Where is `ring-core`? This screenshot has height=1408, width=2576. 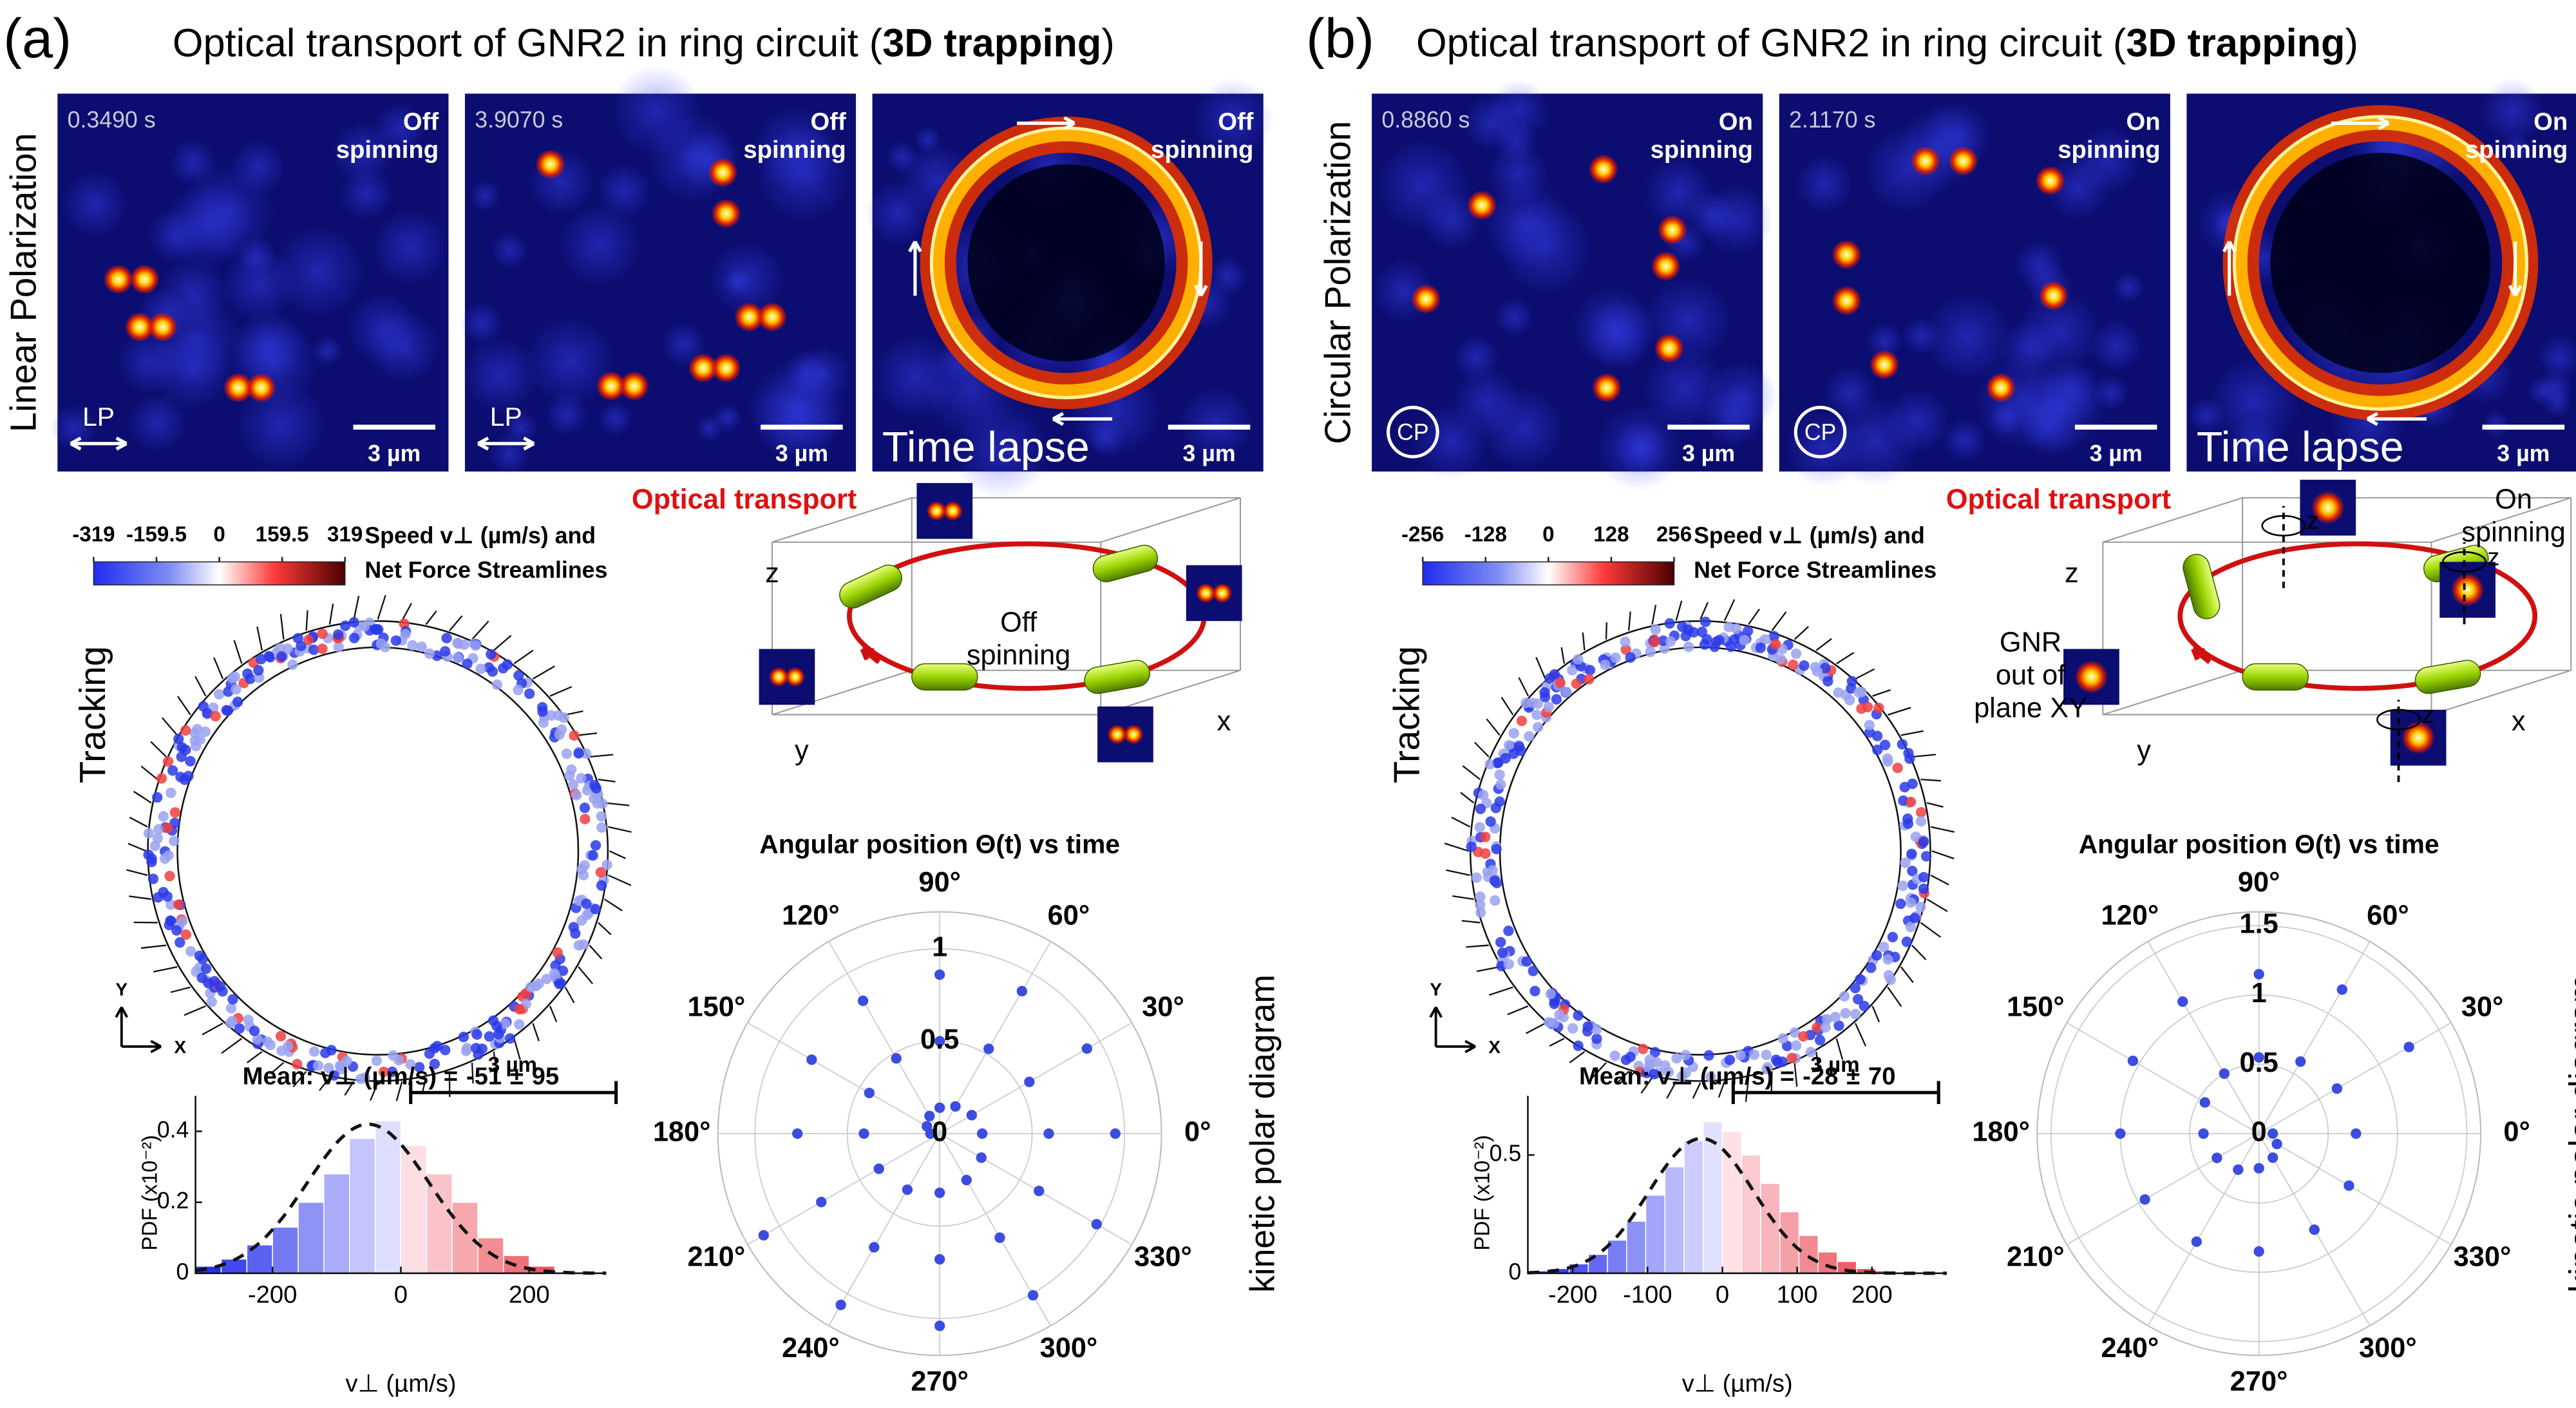
ring-core is located at coordinates (1066, 263).